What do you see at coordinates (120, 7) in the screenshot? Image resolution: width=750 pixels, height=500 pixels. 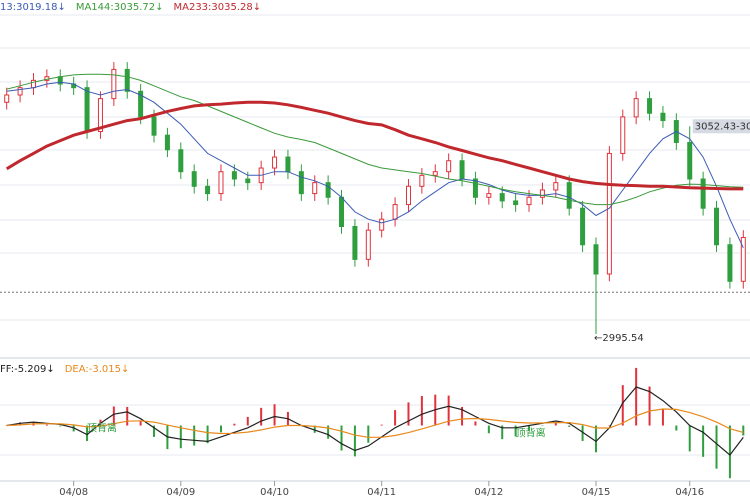 I see `legend-entry: MA144:3035.72↓` at bounding box center [120, 7].